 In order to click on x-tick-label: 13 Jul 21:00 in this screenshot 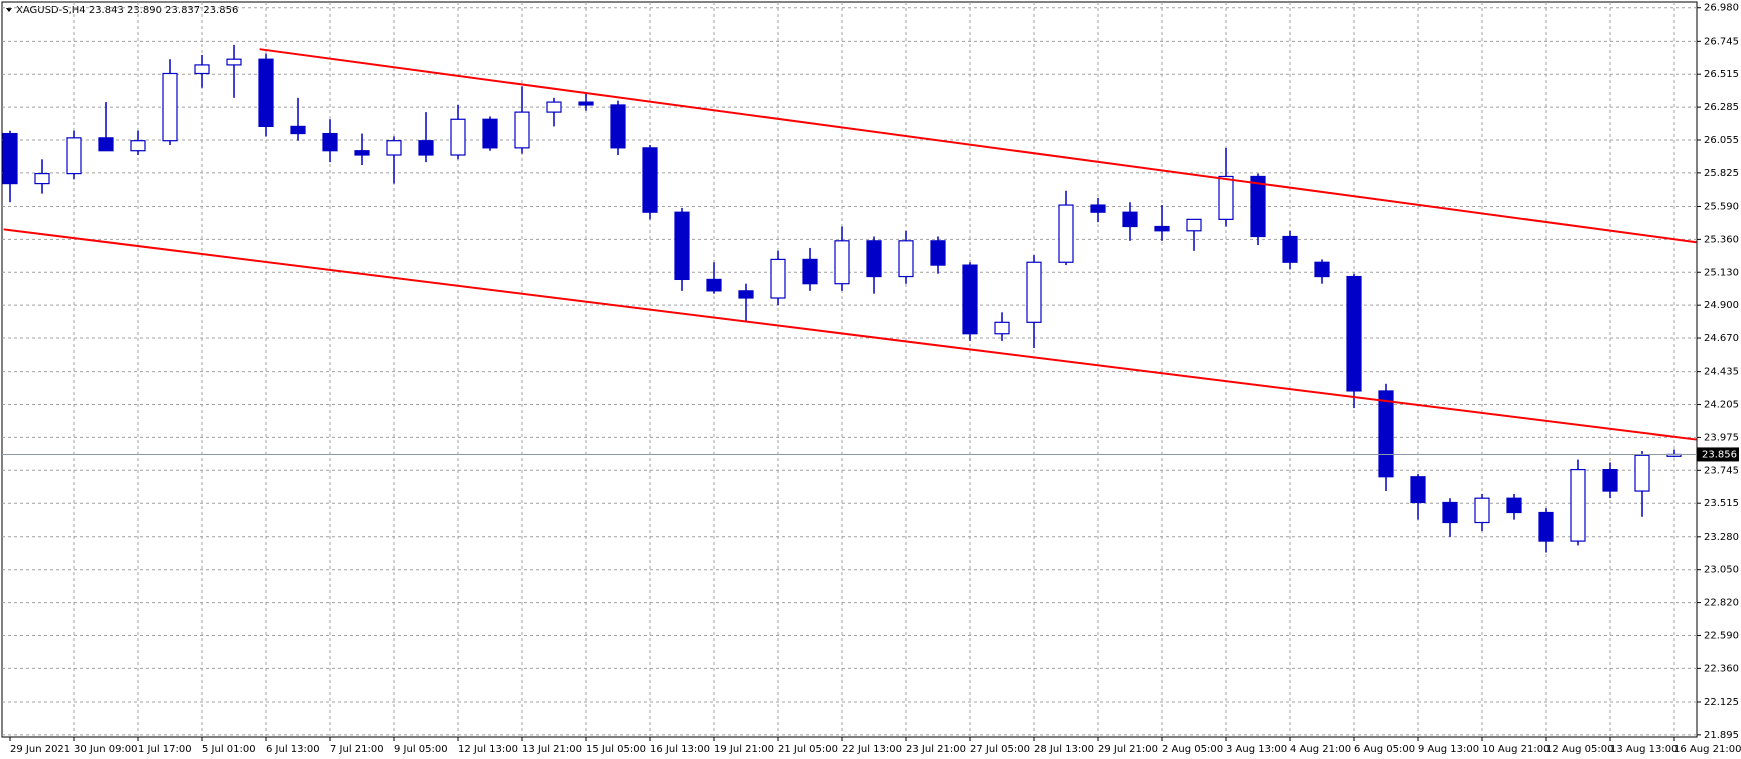, I will do `click(552, 749)`.